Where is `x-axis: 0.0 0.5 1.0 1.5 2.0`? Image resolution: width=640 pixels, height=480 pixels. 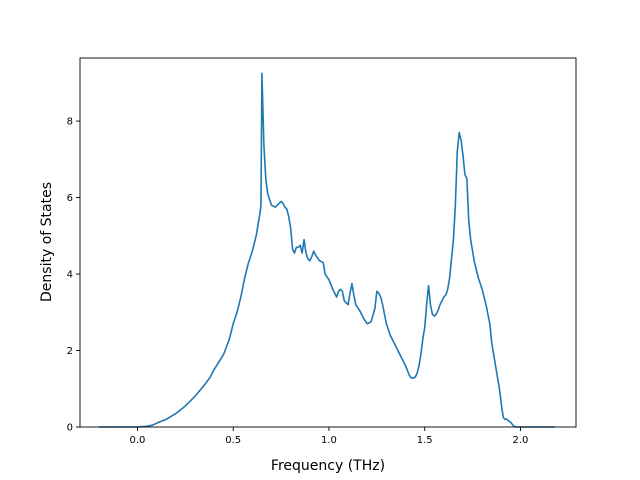 x-axis: 0.0 0.5 1.0 1.5 2.0 is located at coordinates (328, 436).